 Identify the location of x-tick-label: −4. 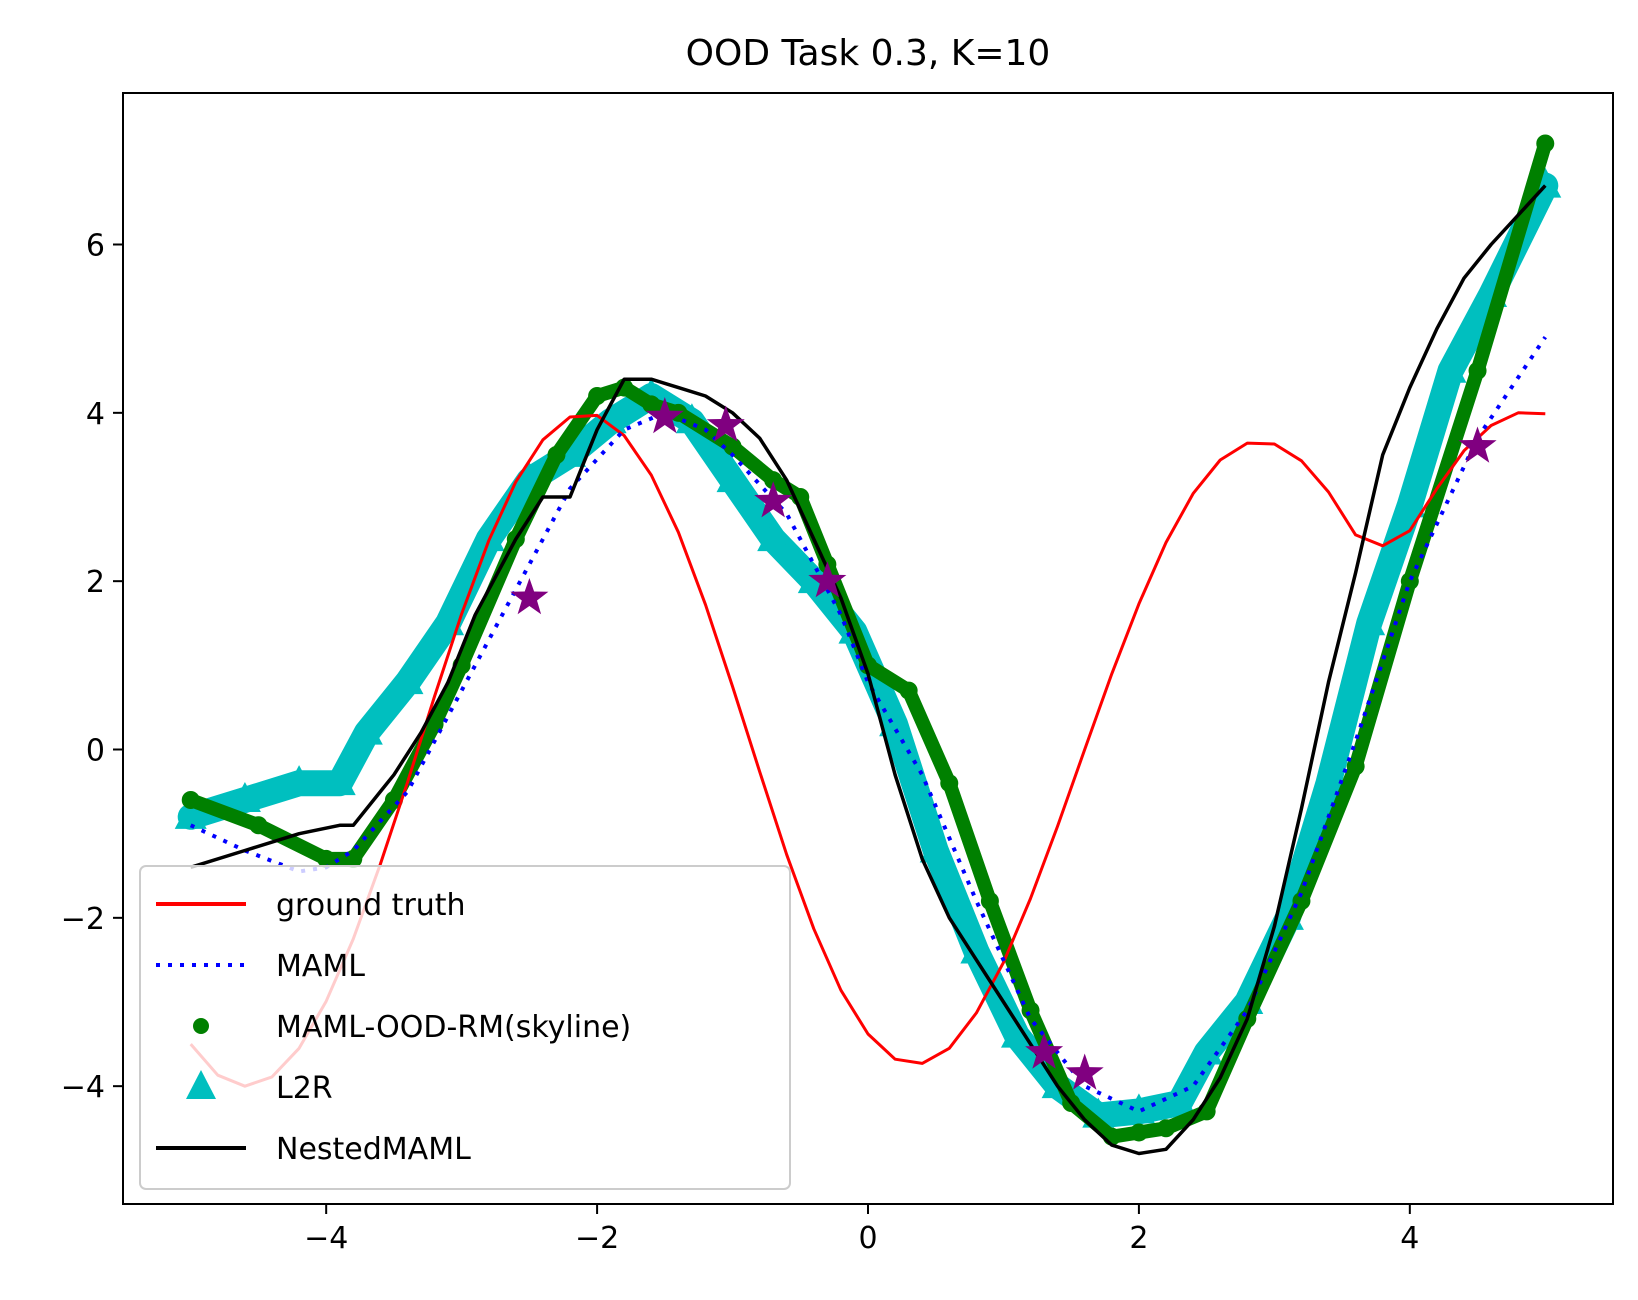
(326, 1238).